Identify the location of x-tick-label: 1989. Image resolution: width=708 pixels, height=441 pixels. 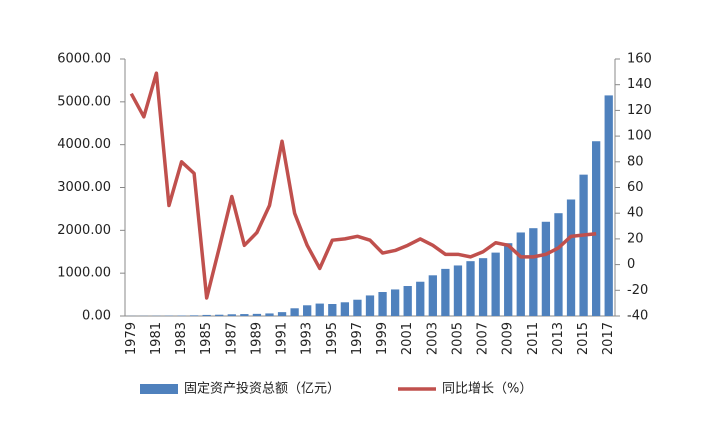
(256, 338).